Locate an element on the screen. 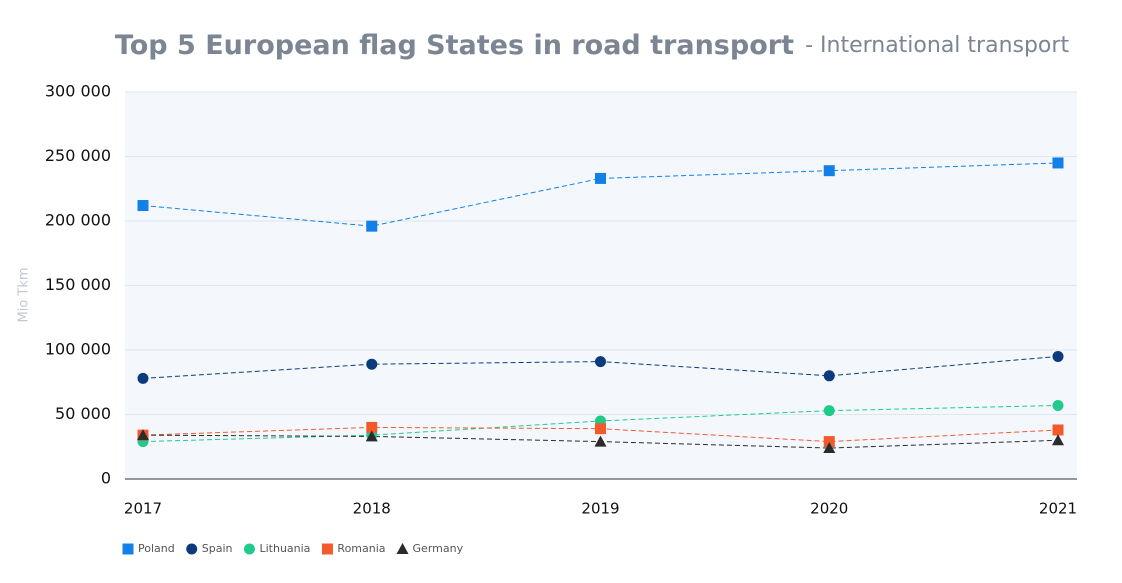 Image resolution: width=1122 pixels, height=583 pixels. legend-item: Germany is located at coordinates (430, 548).